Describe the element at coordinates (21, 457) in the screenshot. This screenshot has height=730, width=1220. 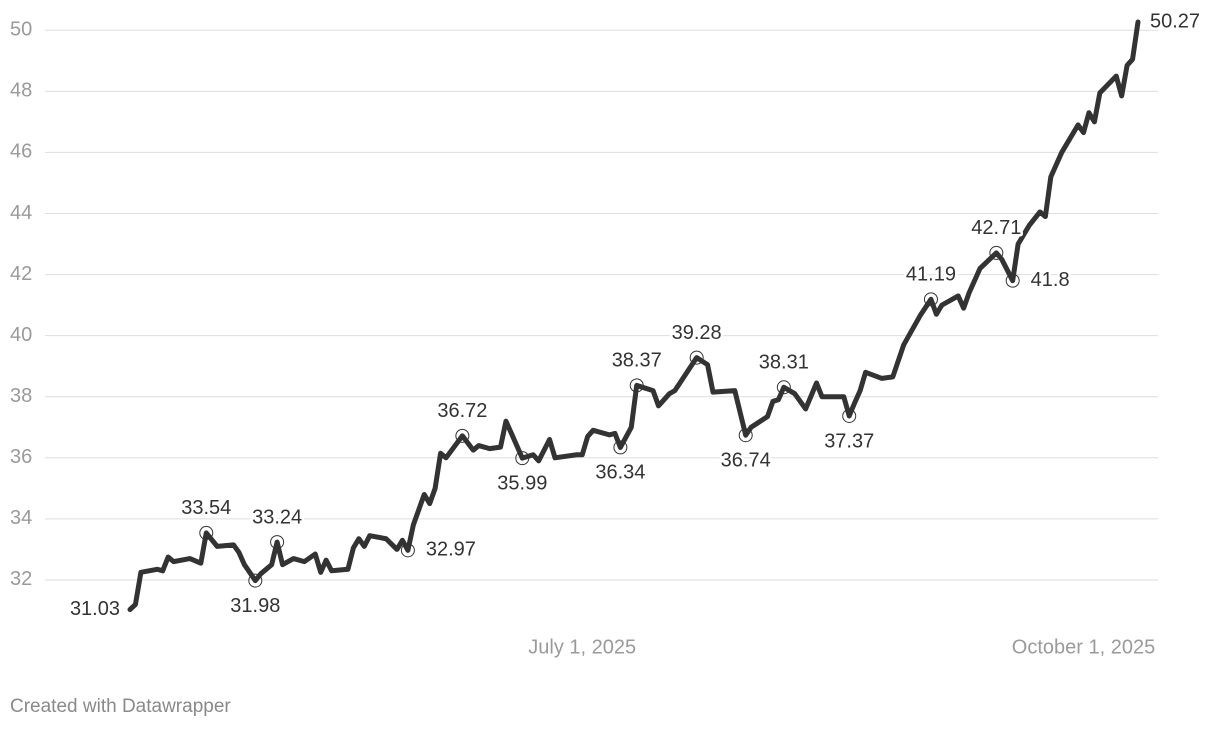
I see `y-tick-label: 36` at that location.